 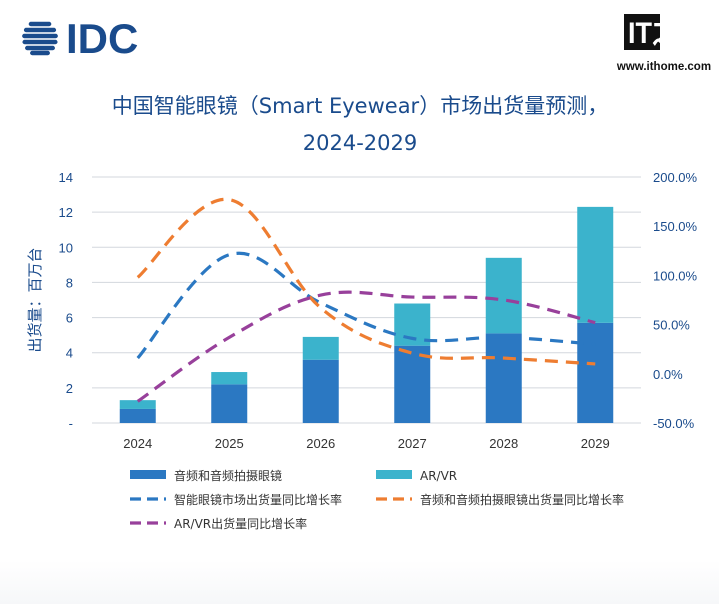 I want to click on right-tick-label: -50.0%, so click(x=674, y=423).